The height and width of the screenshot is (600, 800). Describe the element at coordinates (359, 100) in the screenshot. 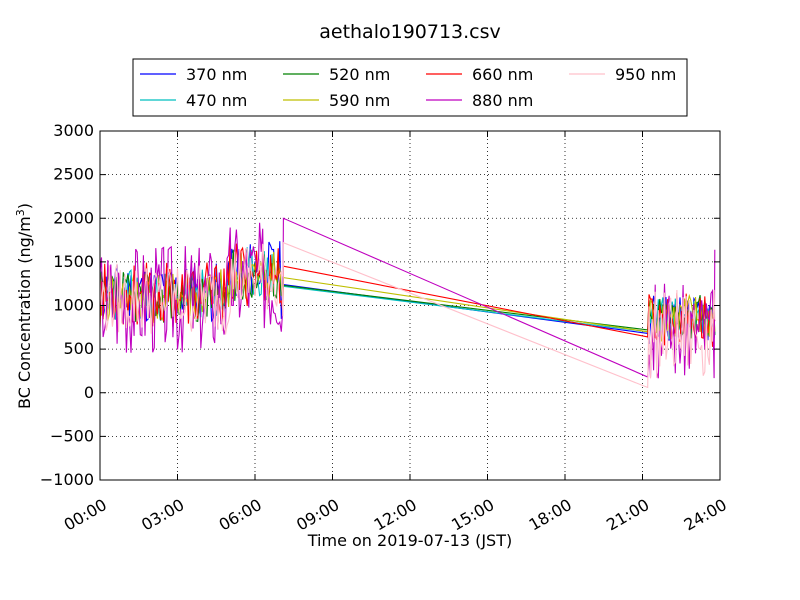

I see `legend-label: 590 nm` at that location.